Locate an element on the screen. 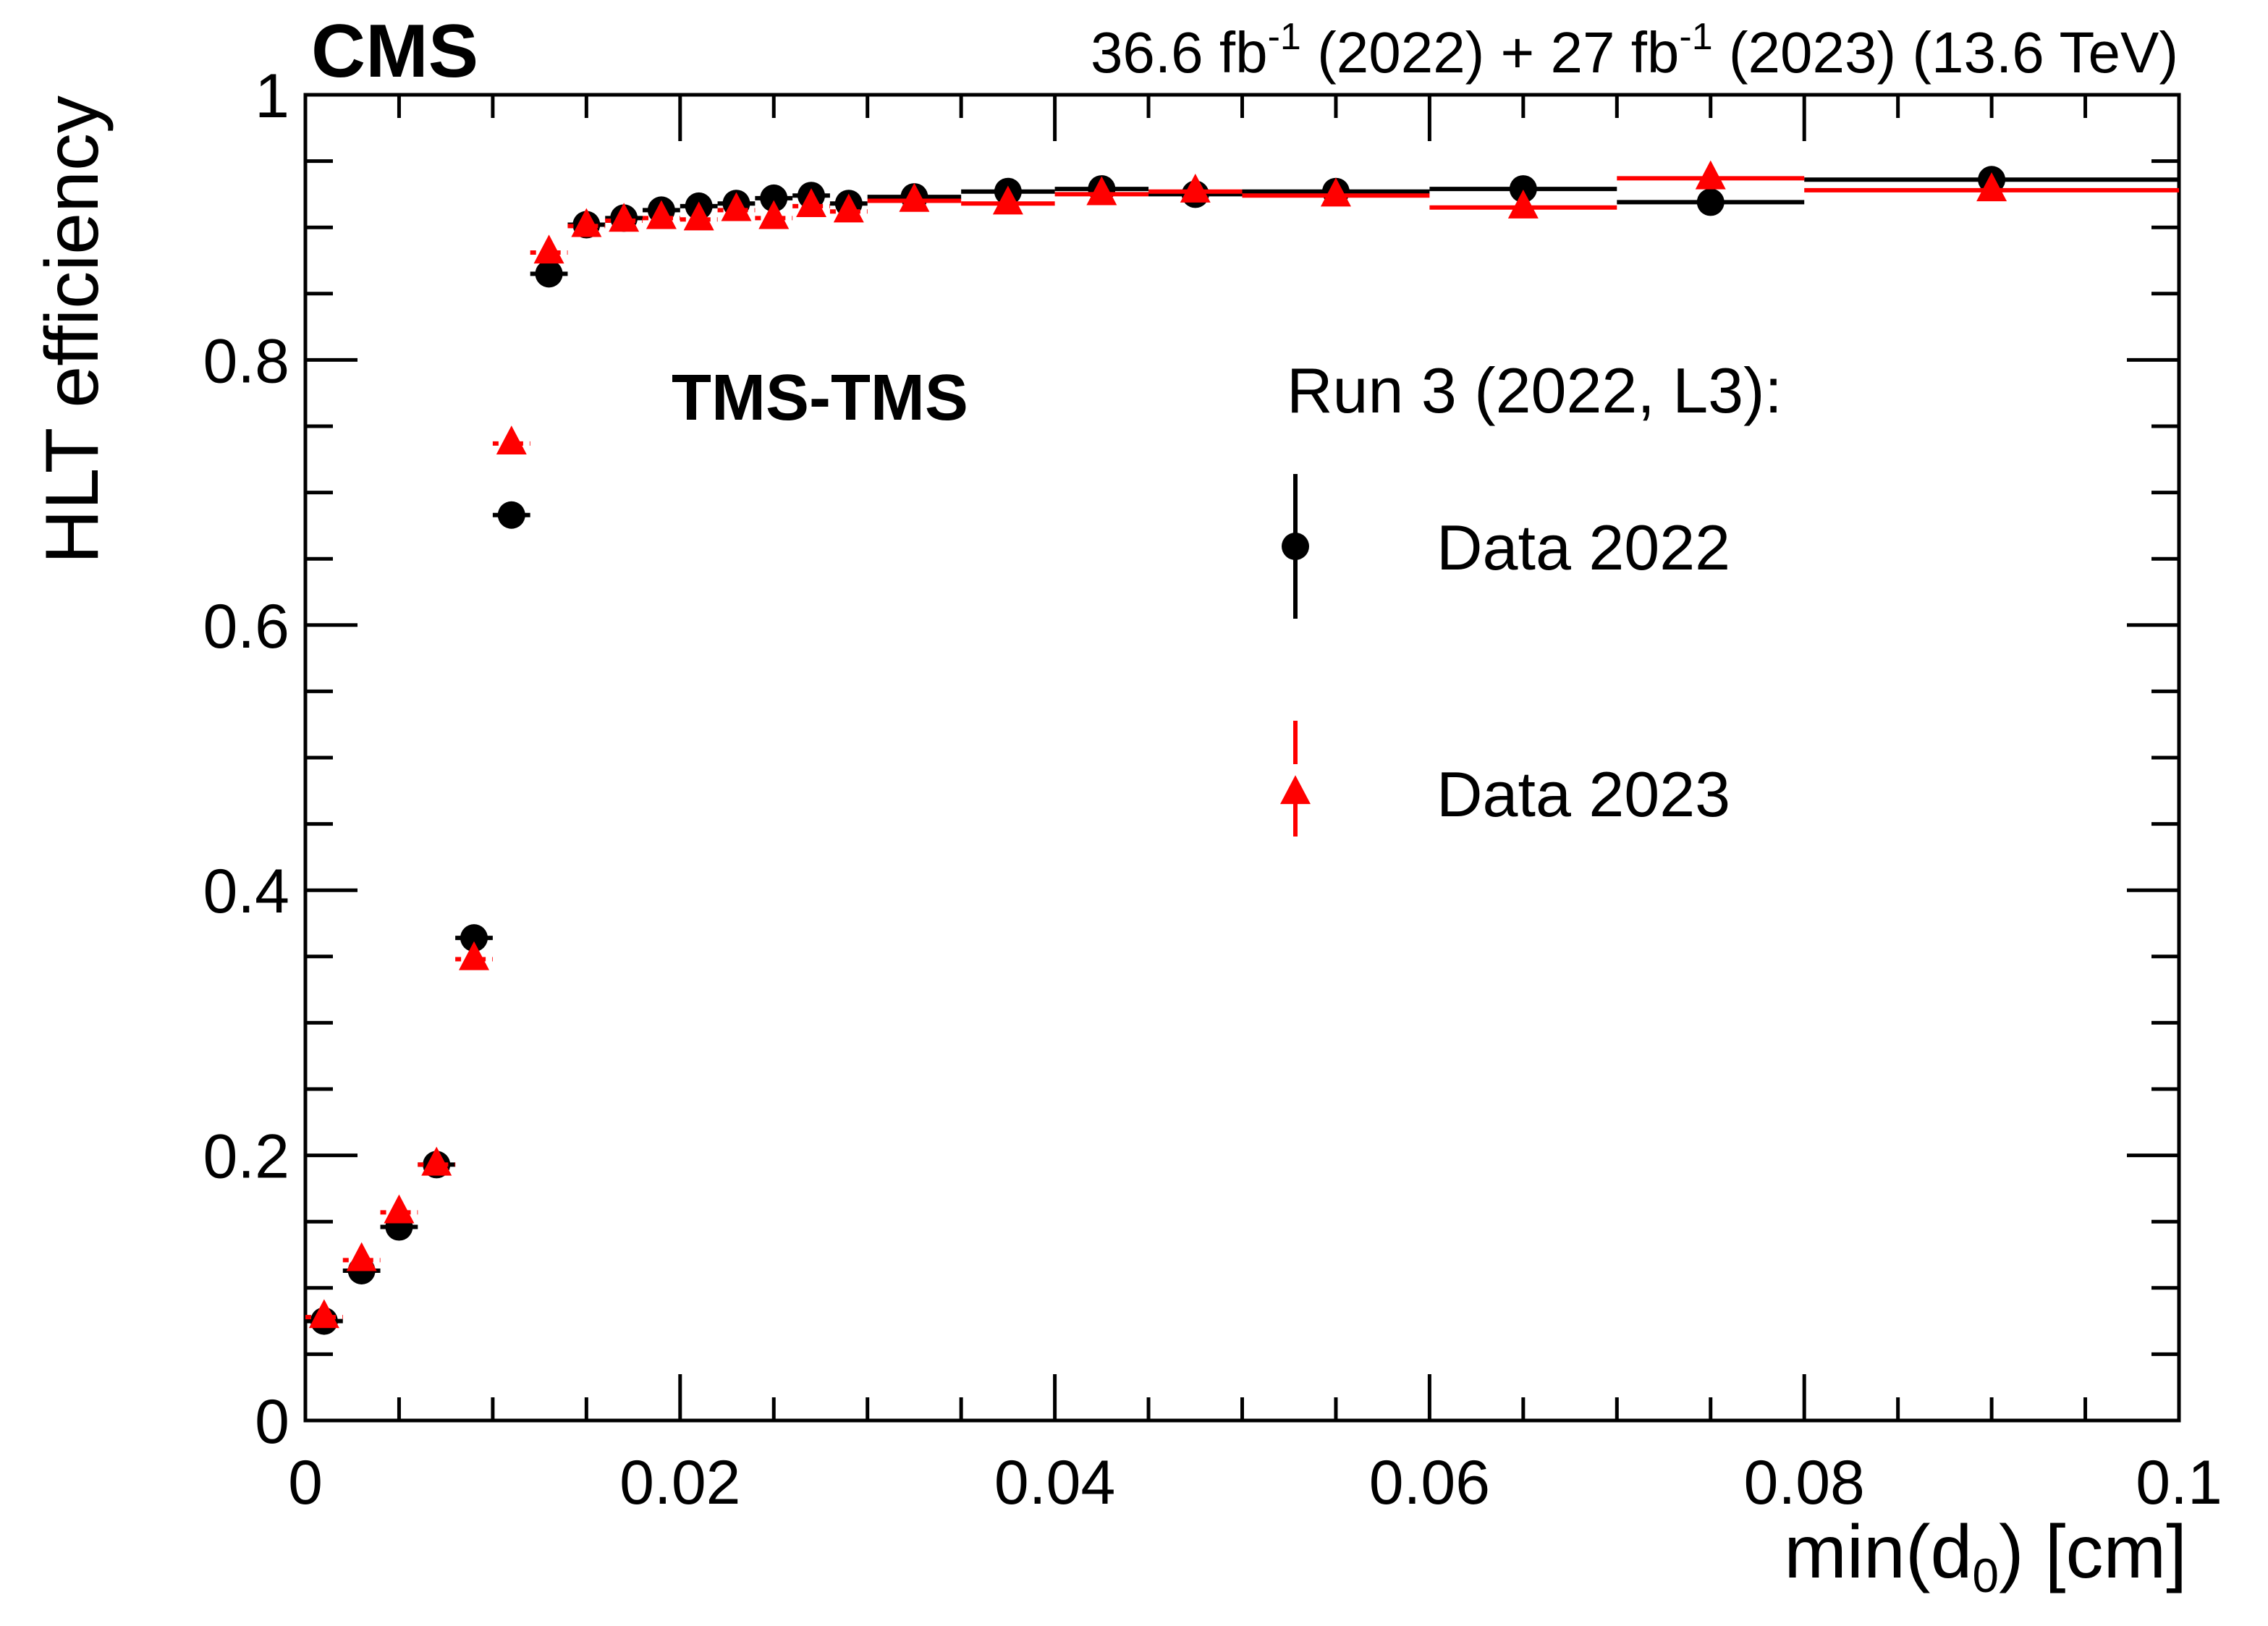  category-label: TMS-TMS is located at coordinates (820, 398).